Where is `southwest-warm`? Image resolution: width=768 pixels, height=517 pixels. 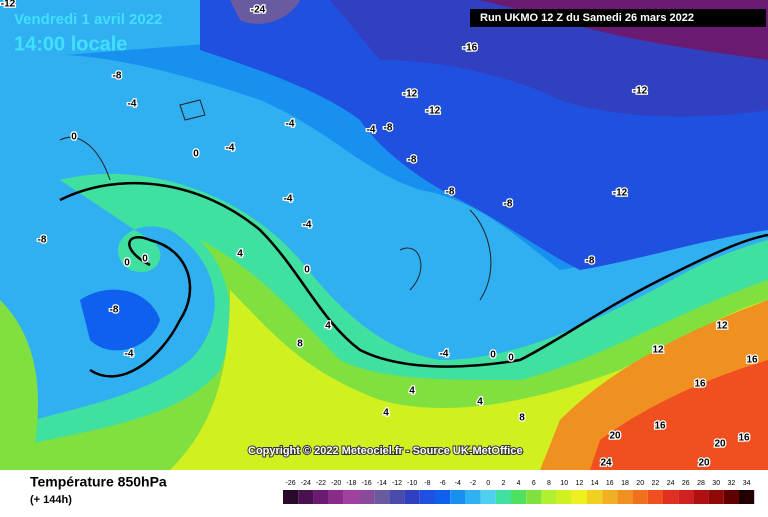
southwest-warm is located at coordinates (19, 385).